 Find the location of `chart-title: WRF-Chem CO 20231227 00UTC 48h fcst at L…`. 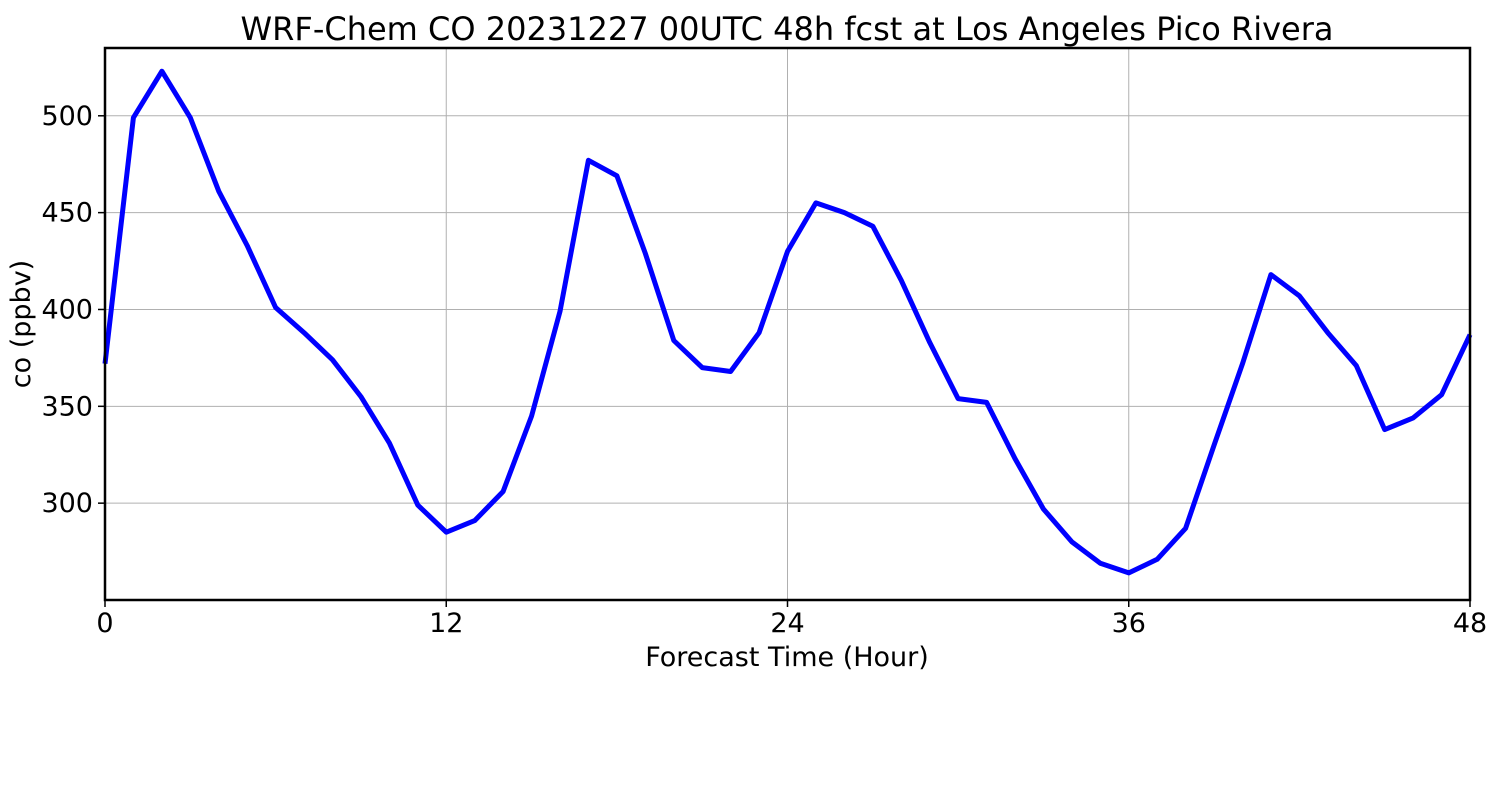

chart-title: WRF-Chem CO 20231227 00UTC 48h fcst at L… is located at coordinates (787, 29).